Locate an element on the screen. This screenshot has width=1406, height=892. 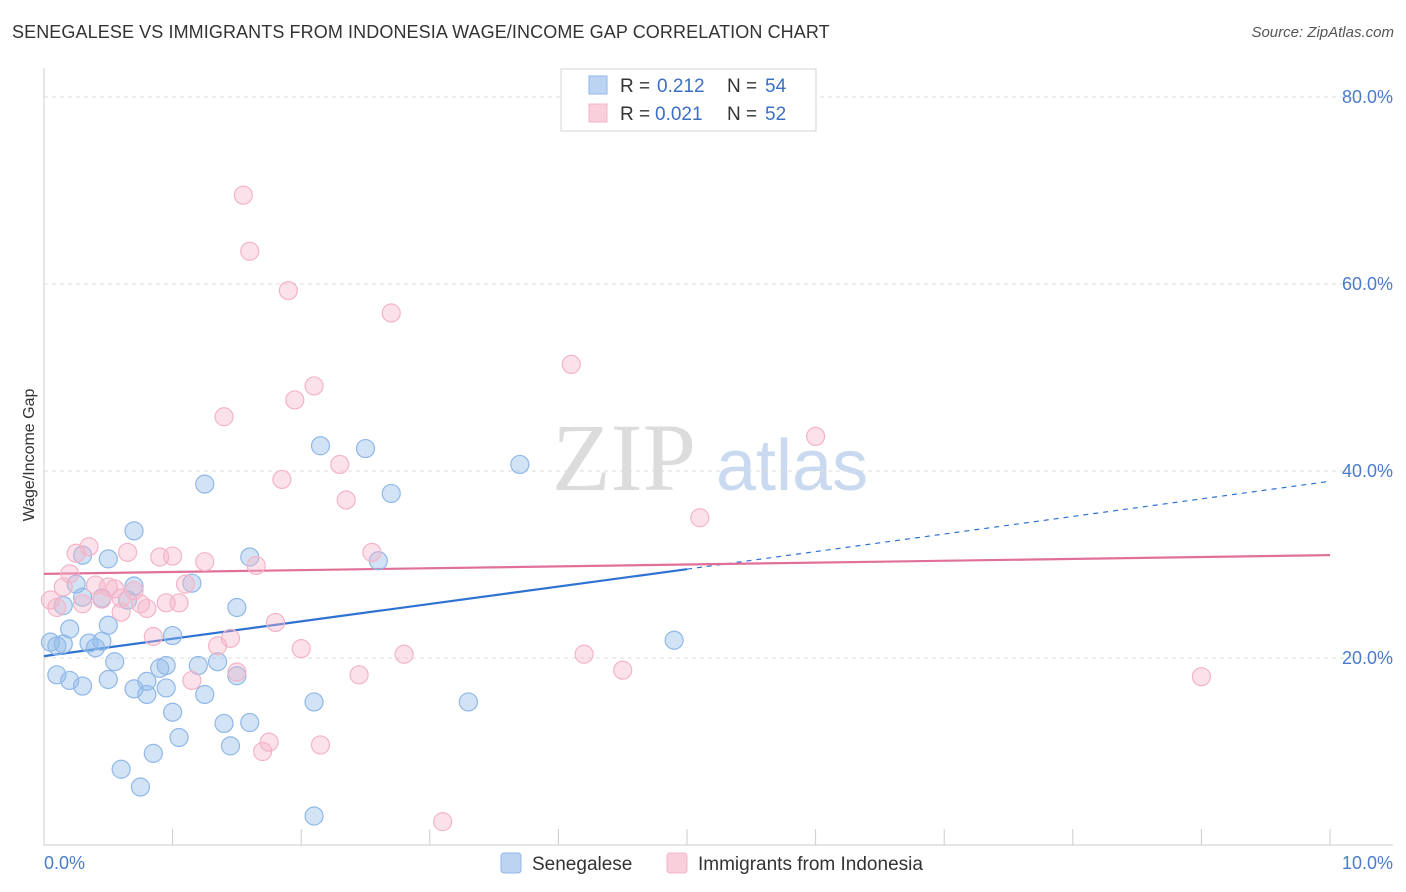
legend-swatch-indonesia is located at coordinates (598, 113).